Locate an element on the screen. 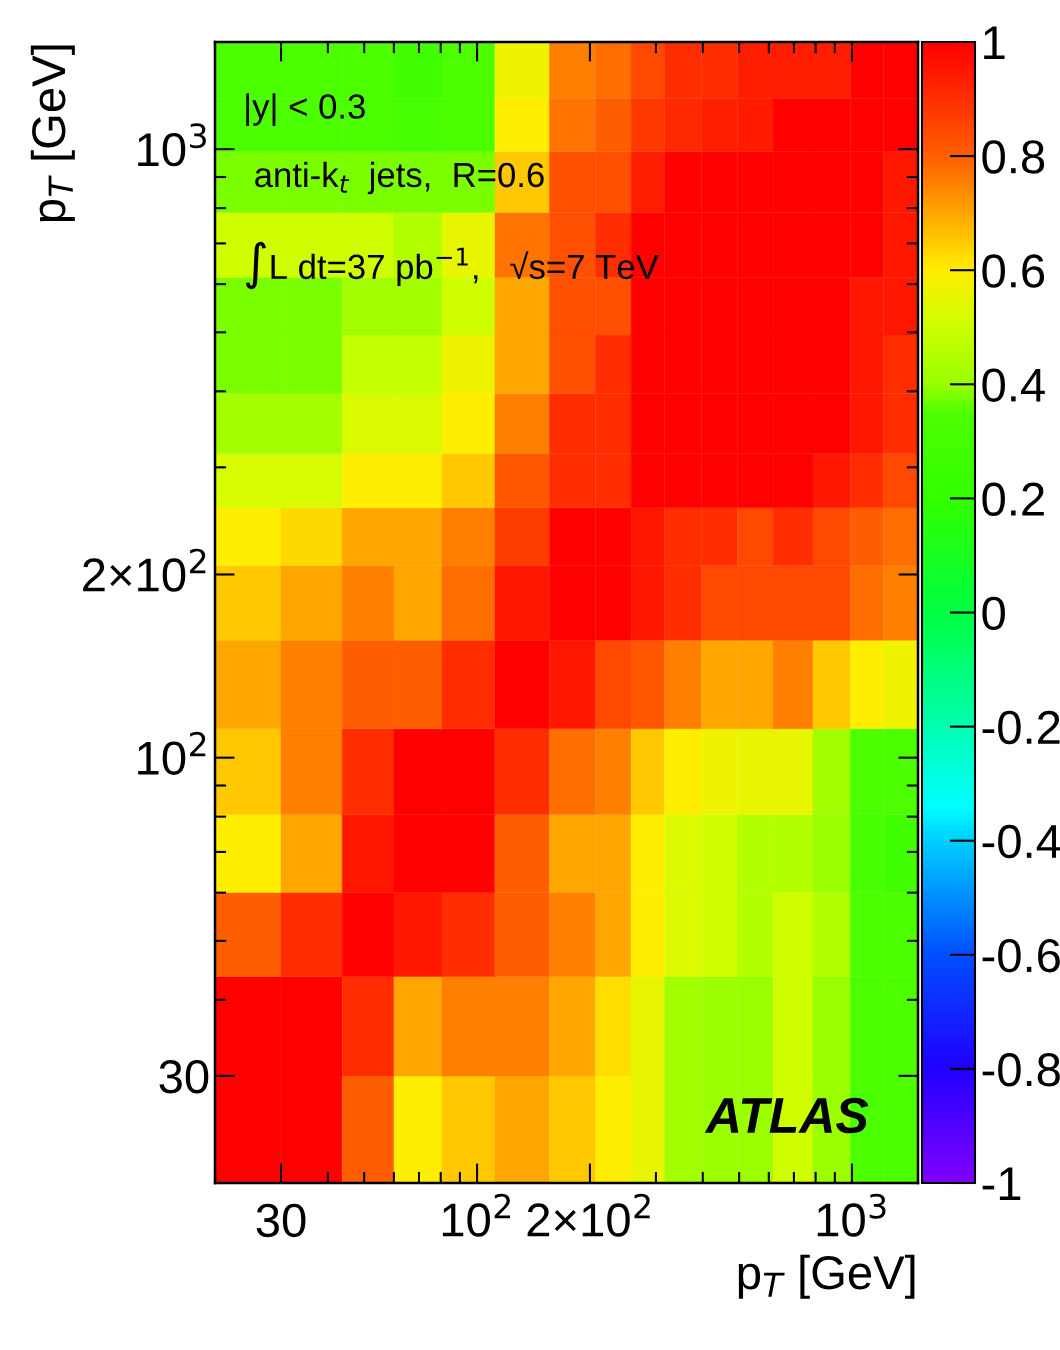 The height and width of the screenshot is (1350, 1060). x-tick-label: 2×10$^{2}$ is located at coordinates (588, 1215).